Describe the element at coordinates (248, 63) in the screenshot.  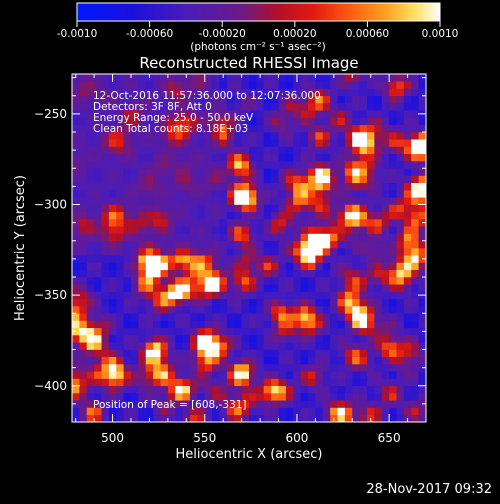
I see `plot-title: Reconstructed RHESSI Image` at that location.